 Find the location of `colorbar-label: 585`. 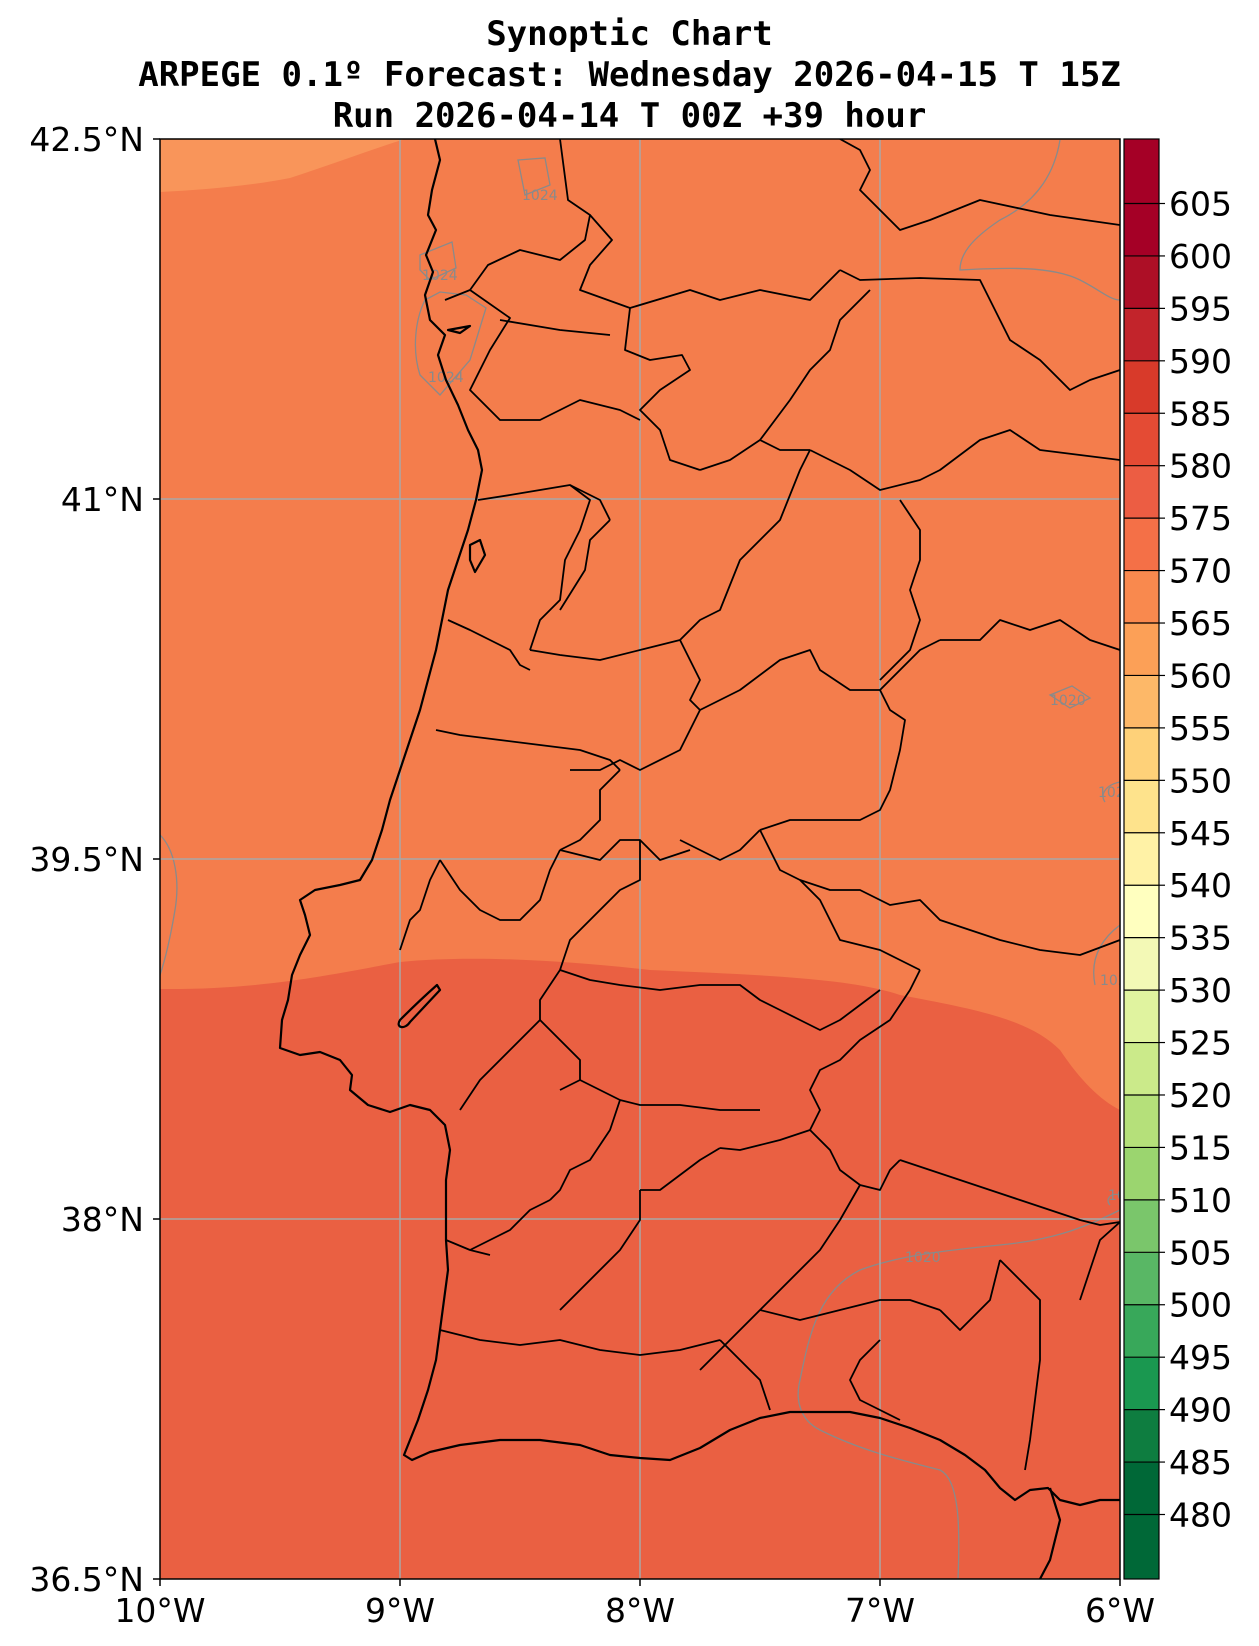

colorbar-label: 585 is located at coordinates (1200, 413).